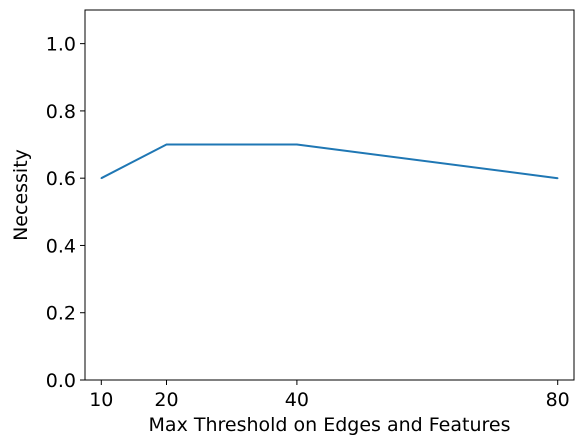  I want to click on y-tick-label: 0.0, so click(61, 381).